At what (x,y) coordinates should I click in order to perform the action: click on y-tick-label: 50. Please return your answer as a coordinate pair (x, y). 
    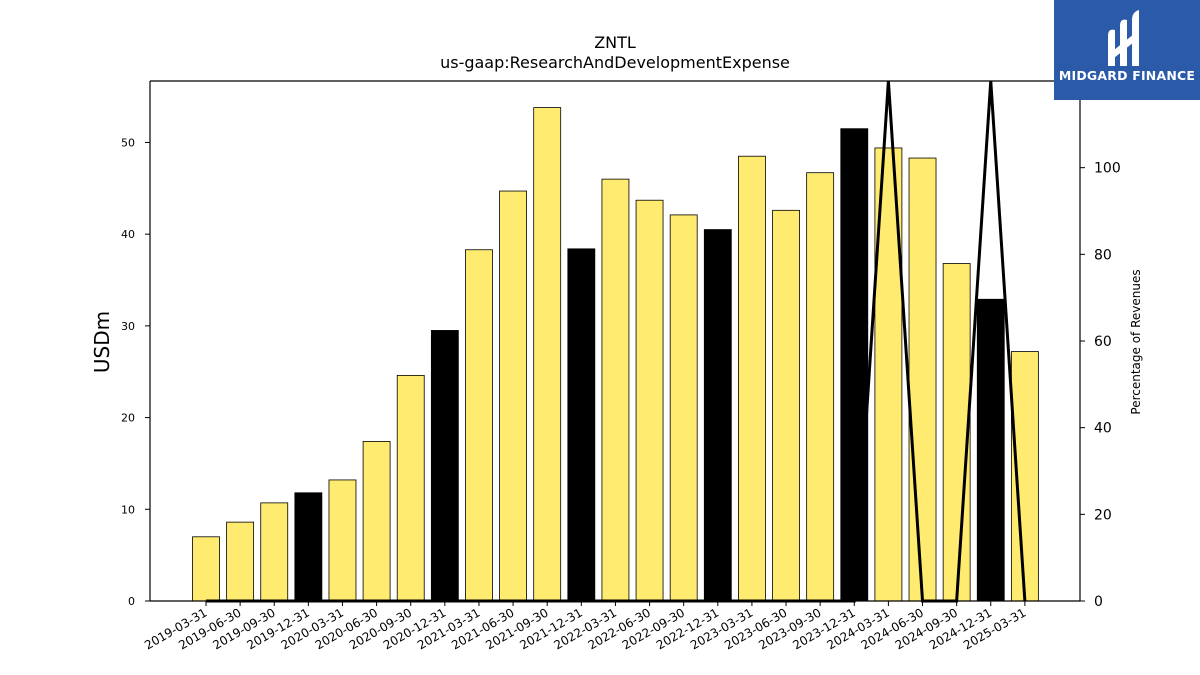
    Looking at the image, I should click on (128, 142).